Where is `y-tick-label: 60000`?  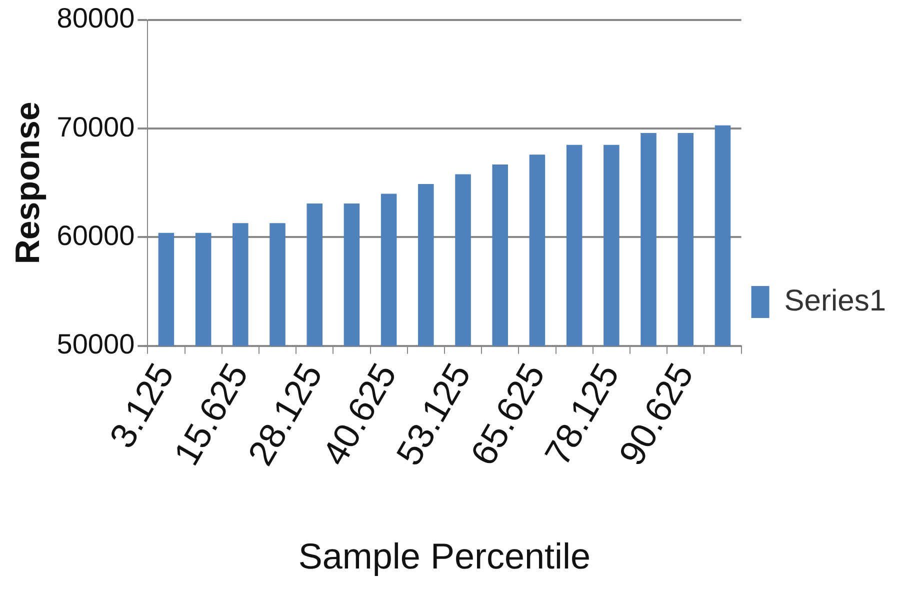 y-tick-label: 60000 is located at coordinates (95, 235).